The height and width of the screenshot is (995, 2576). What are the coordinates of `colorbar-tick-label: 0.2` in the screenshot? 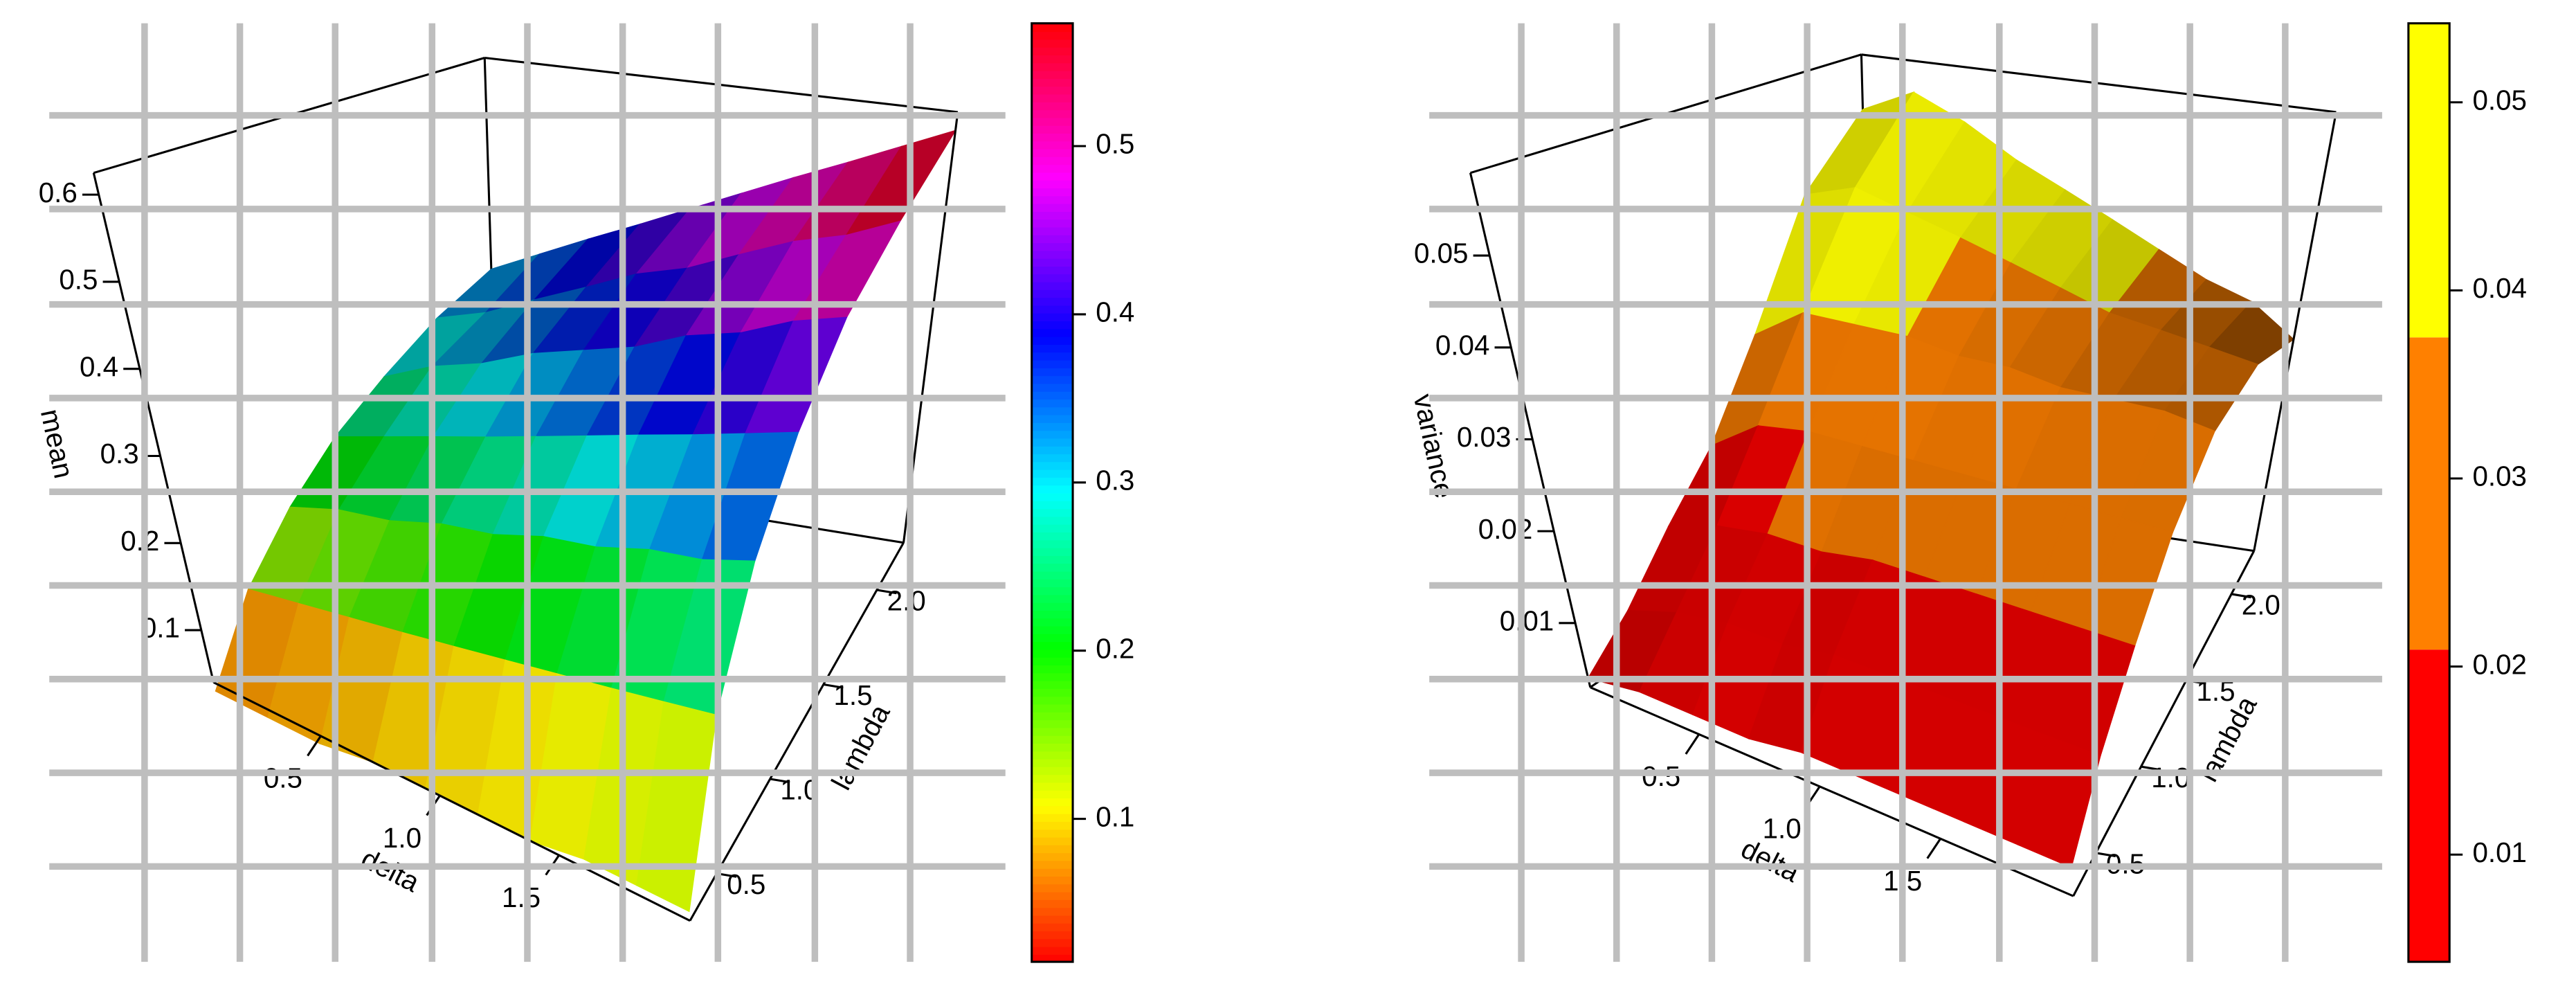 It's located at (1115, 648).